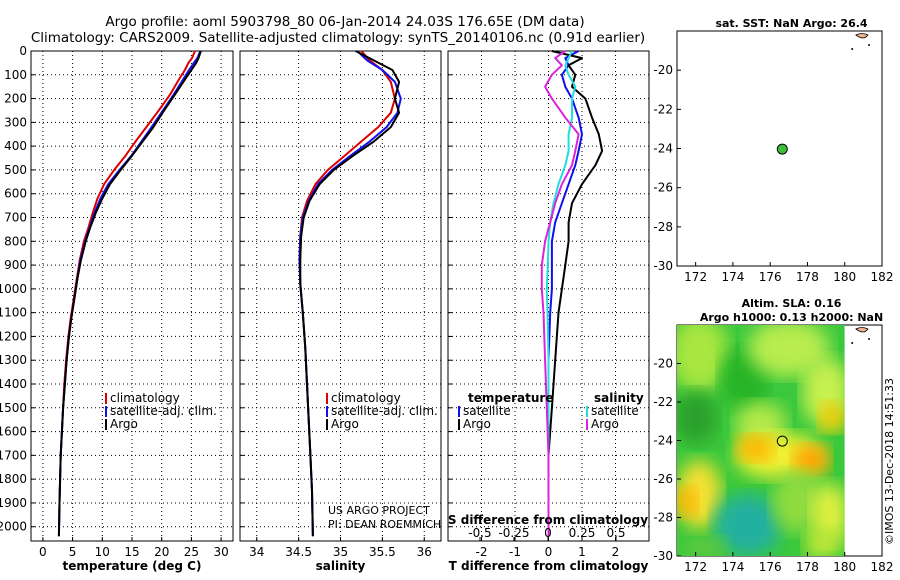 The width and height of the screenshot is (900, 580). I want to click on temperature-xlabel: temperature (deg C), so click(132, 566).